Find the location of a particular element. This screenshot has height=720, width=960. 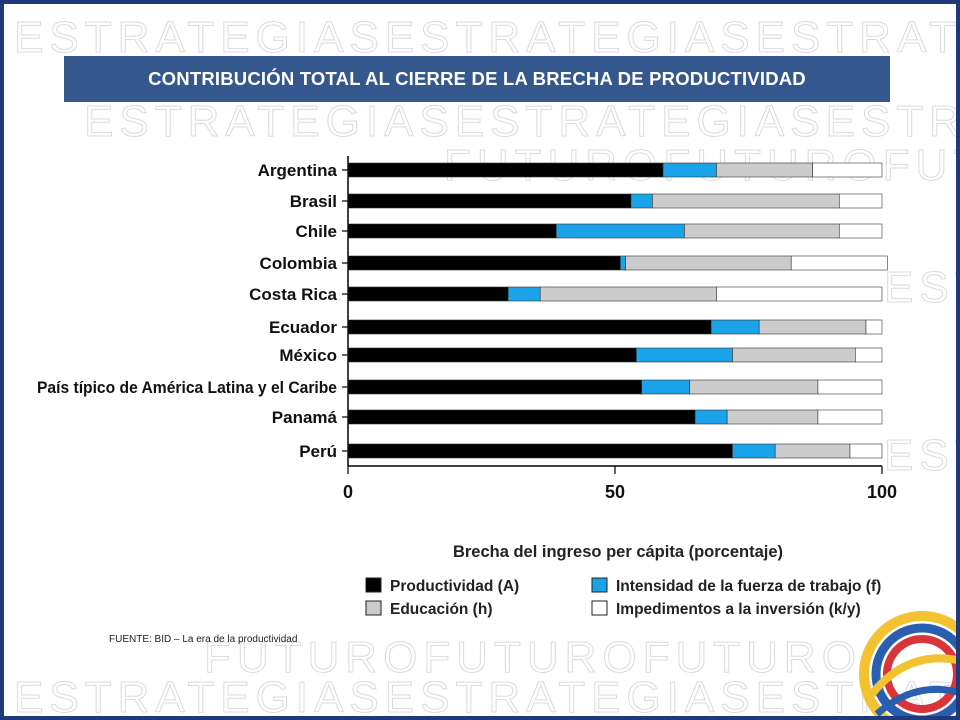

category-label: Perú is located at coordinates (318, 451).